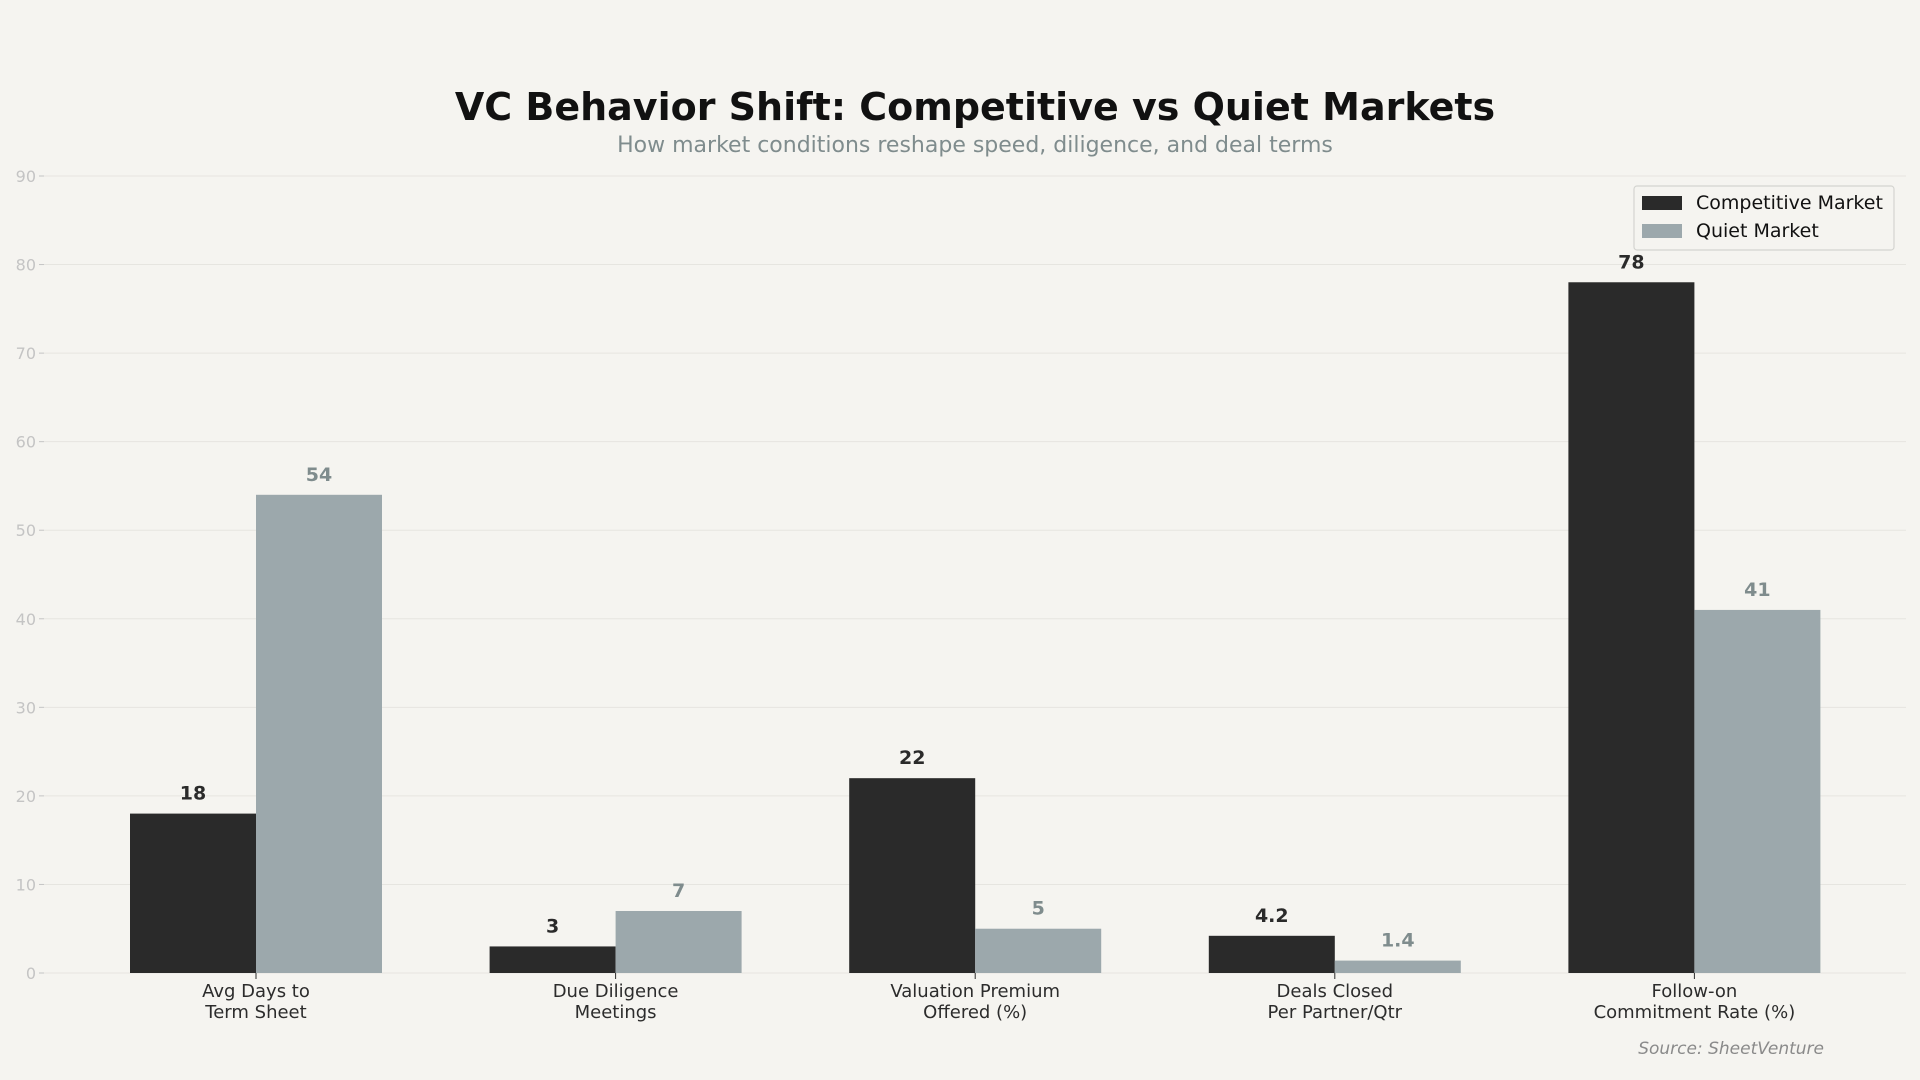  What do you see at coordinates (26, 707) in the screenshot?
I see `y-tick-label-30: 30` at bounding box center [26, 707].